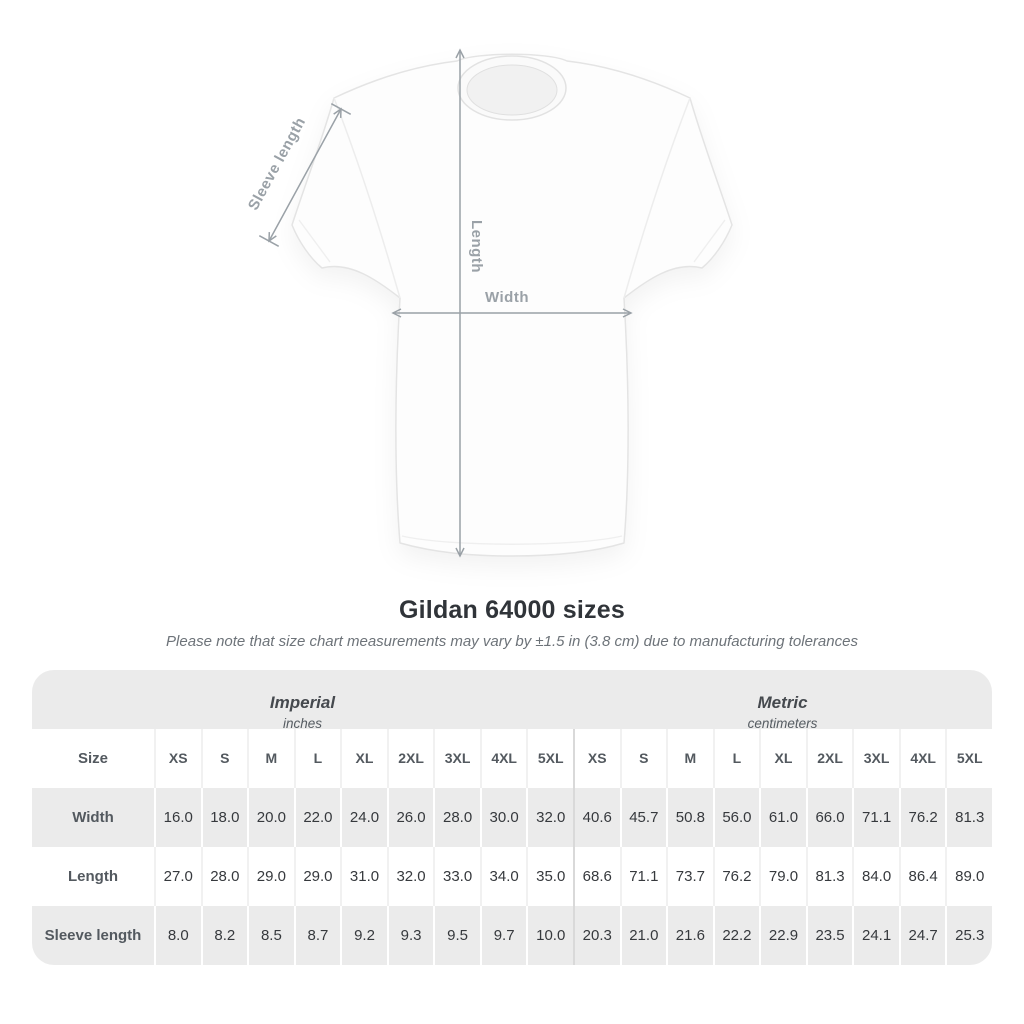 This screenshot has width=1024, height=1024. I want to click on value-cell: 21.6, so click(689, 935).